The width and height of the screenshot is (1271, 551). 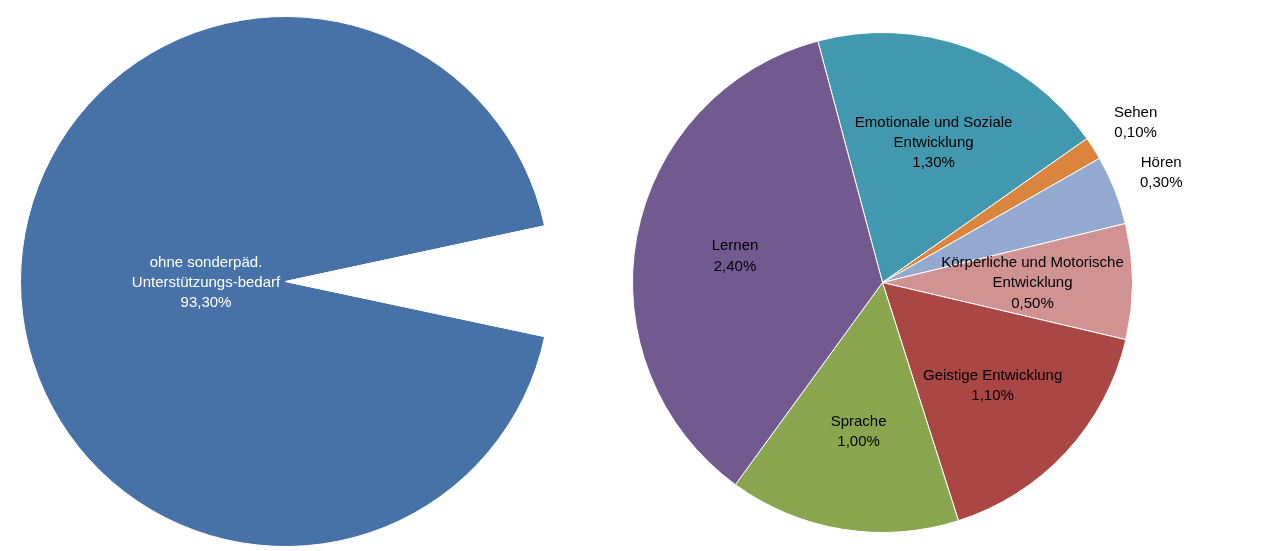 What do you see at coordinates (1032, 272) in the screenshot?
I see `slice-label: Körperliche und Motorische Entwicklung` at bounding box center [1032, 272].